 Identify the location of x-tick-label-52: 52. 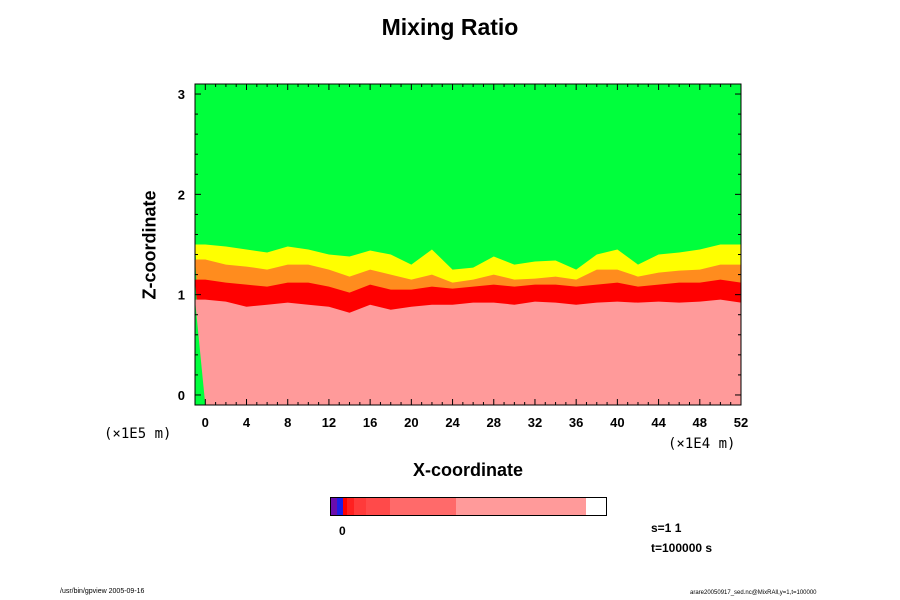
(741, 422).